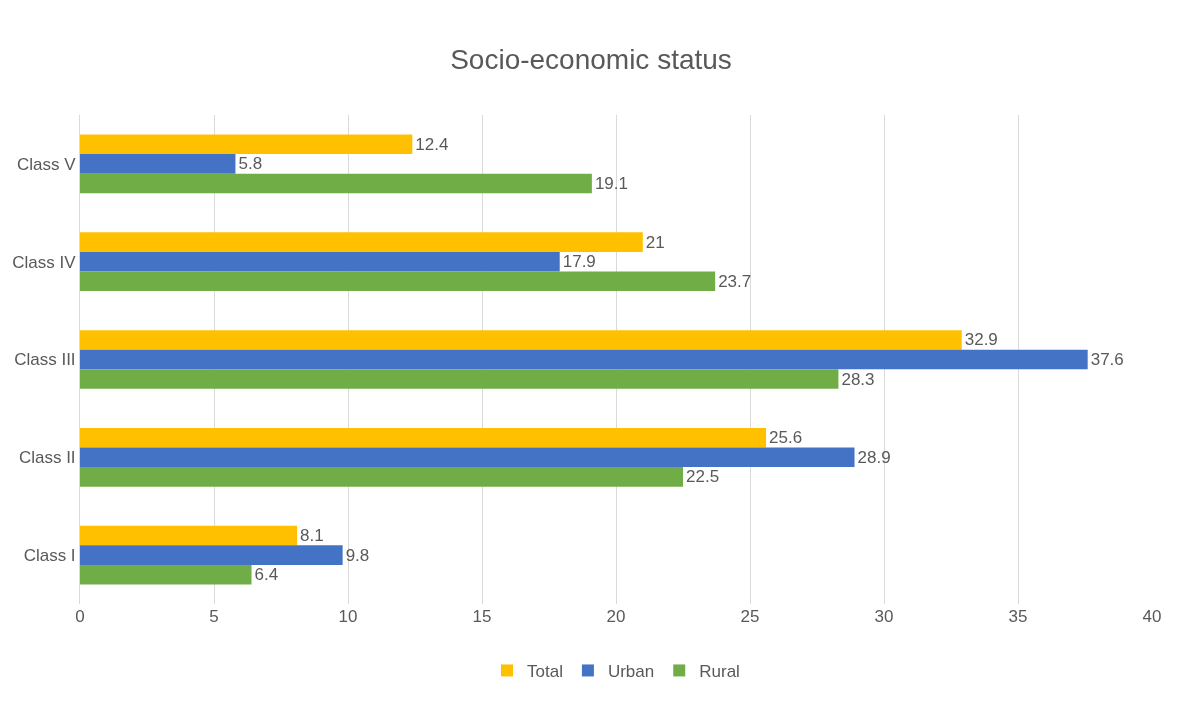  Describe the element at coordinates (884, 616) in the screenshot. I see `x-tick-label: 30` at that location.